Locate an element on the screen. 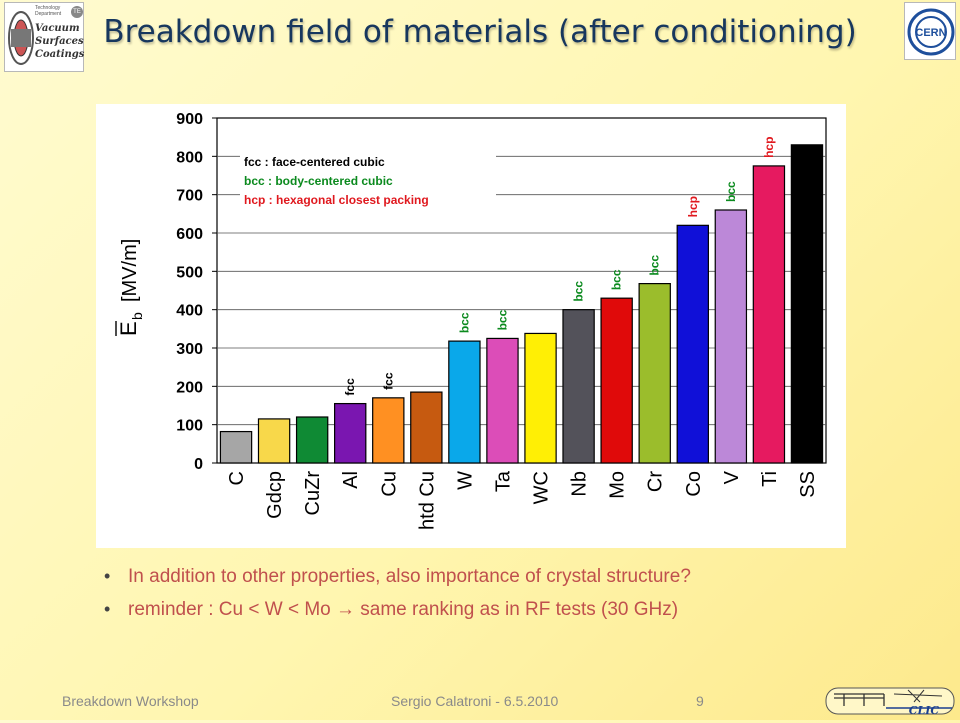 This screenshot has height=723, width=960. logo-line-3: Coatings is located at coordinates (60, 54).